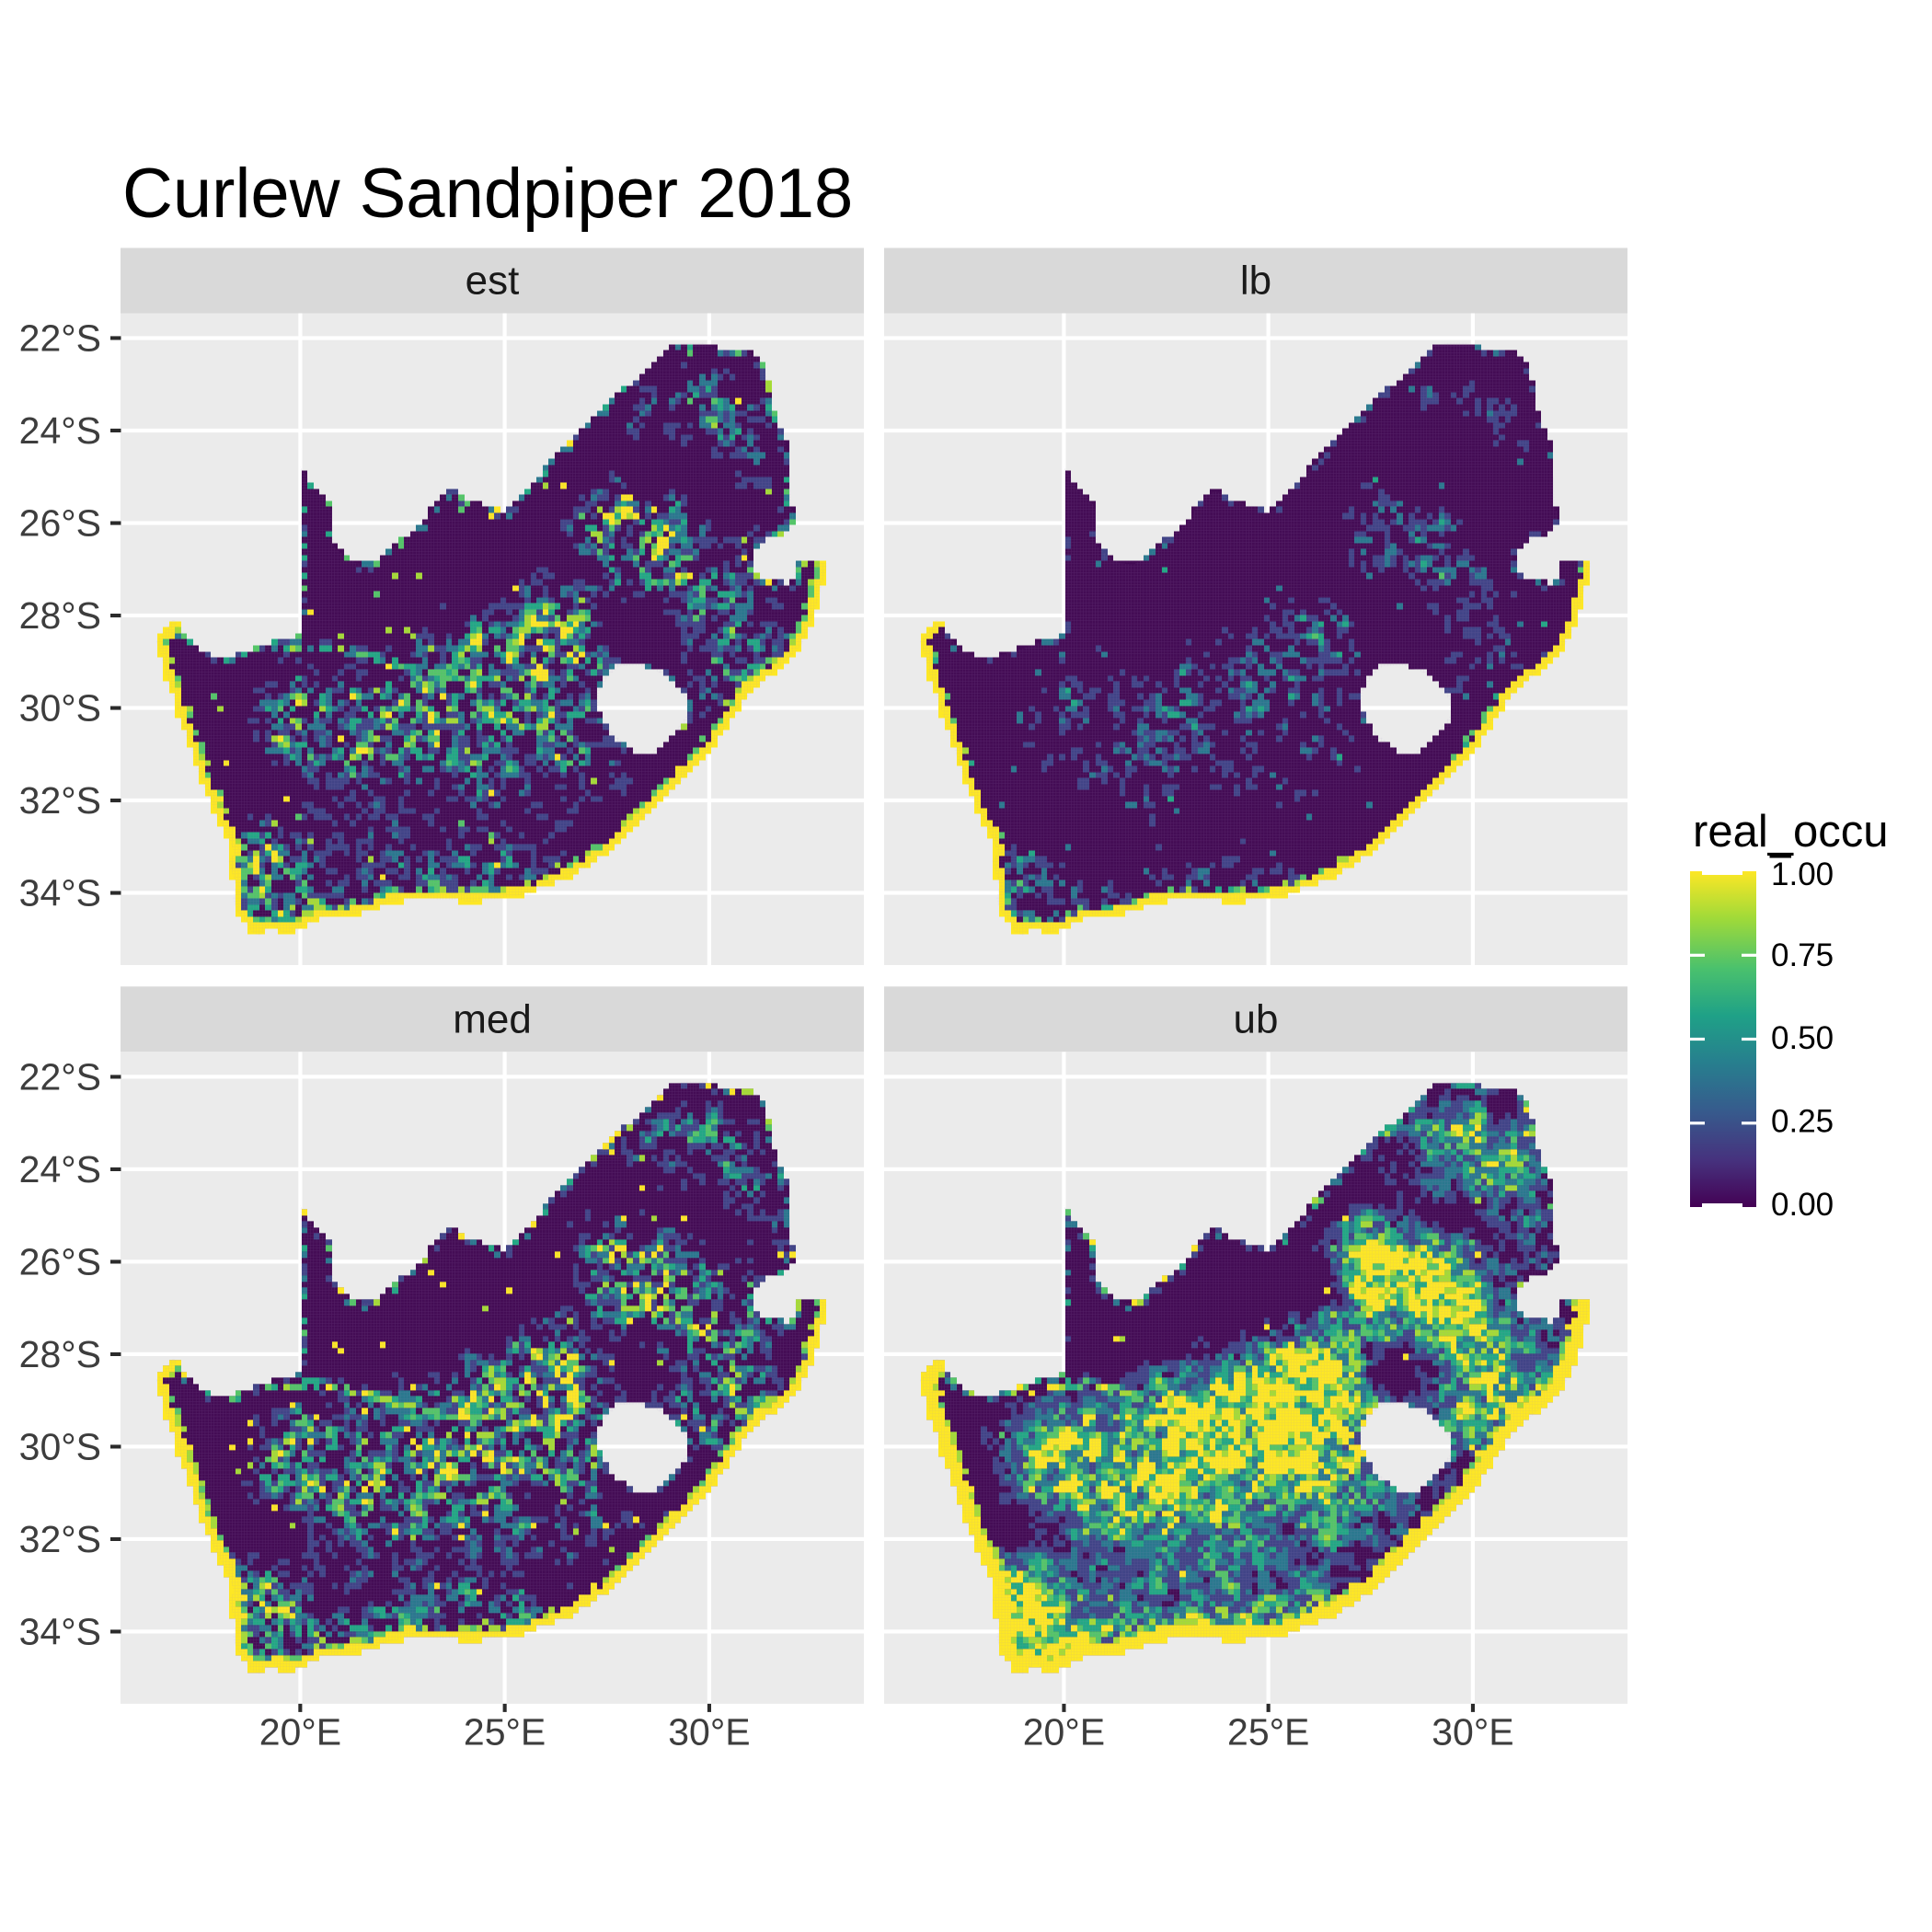 The image size is (1932, 1932). What do you see at coordinates (1255, 281) in the screenshot?
I see `svg-text: lb` at bounding box center [1255, 281].